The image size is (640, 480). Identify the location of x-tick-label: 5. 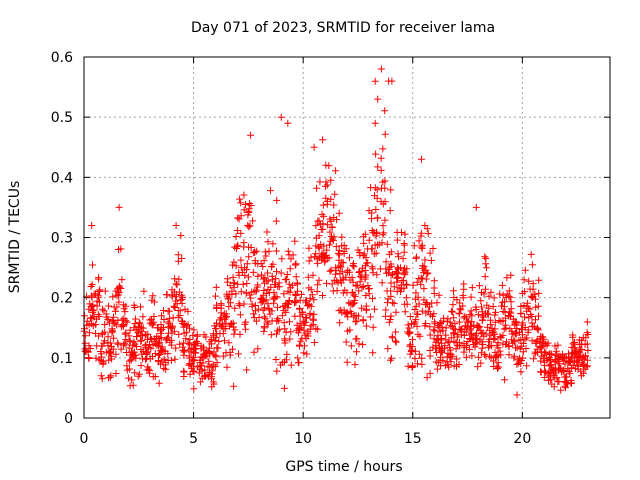
(193, 439).